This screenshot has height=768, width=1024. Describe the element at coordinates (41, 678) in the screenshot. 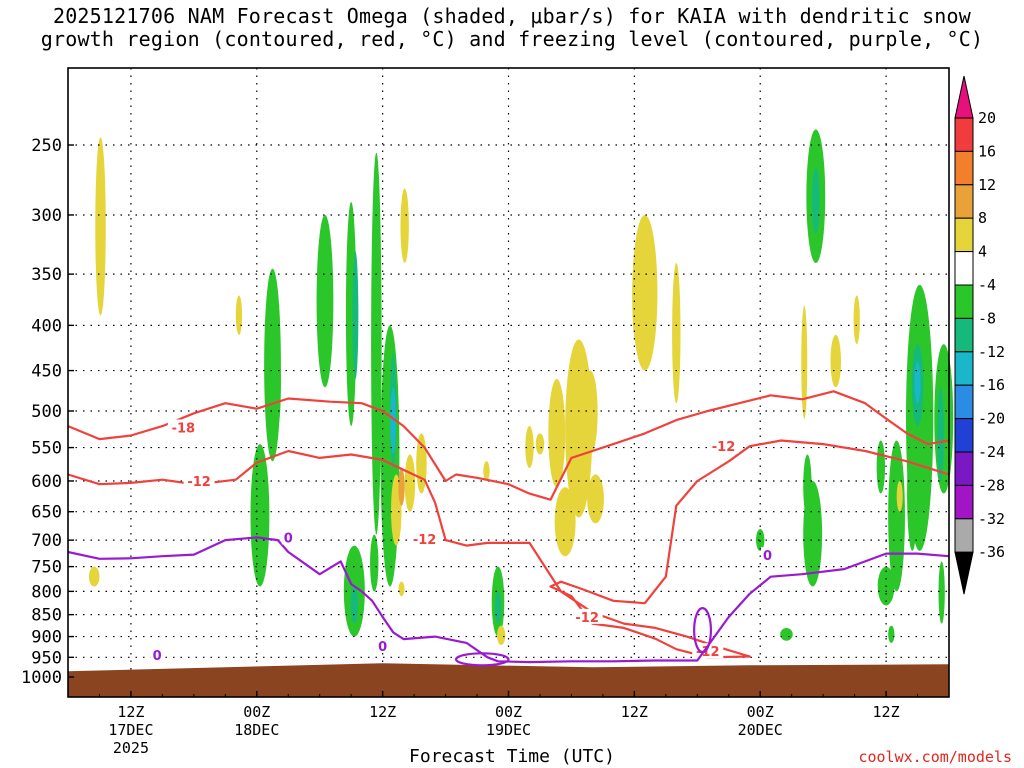

I see `y-tick-label-1000: 1000` at that location.